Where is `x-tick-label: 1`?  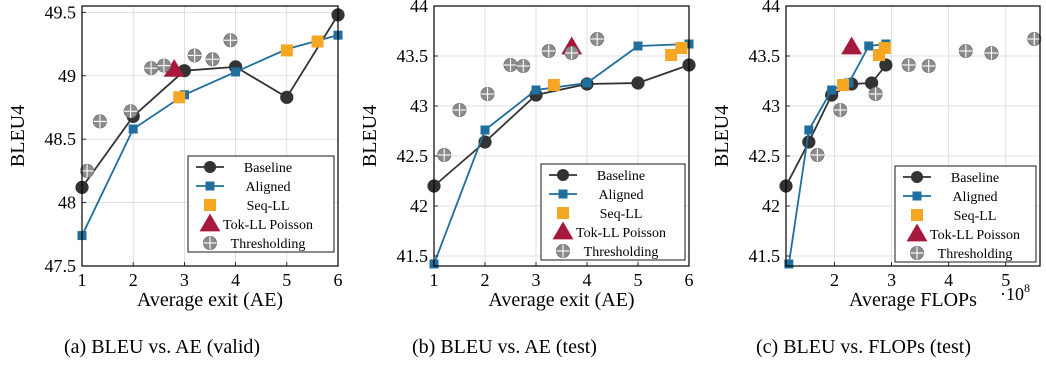 x-tick-label: 1 is located at coordinates (82, 280).